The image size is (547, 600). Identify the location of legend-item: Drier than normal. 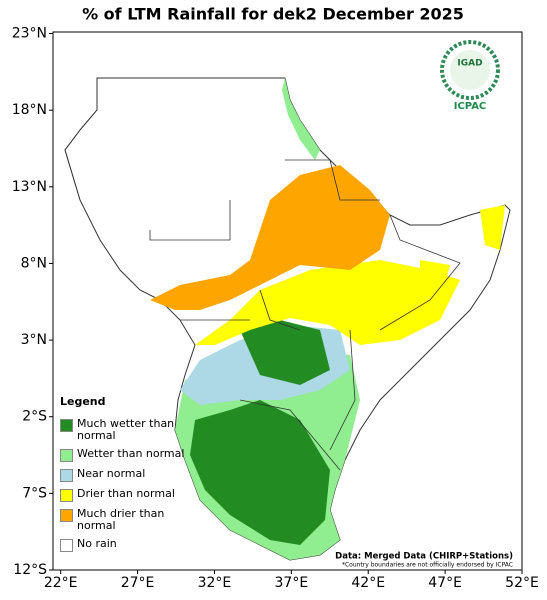
(125, 495).